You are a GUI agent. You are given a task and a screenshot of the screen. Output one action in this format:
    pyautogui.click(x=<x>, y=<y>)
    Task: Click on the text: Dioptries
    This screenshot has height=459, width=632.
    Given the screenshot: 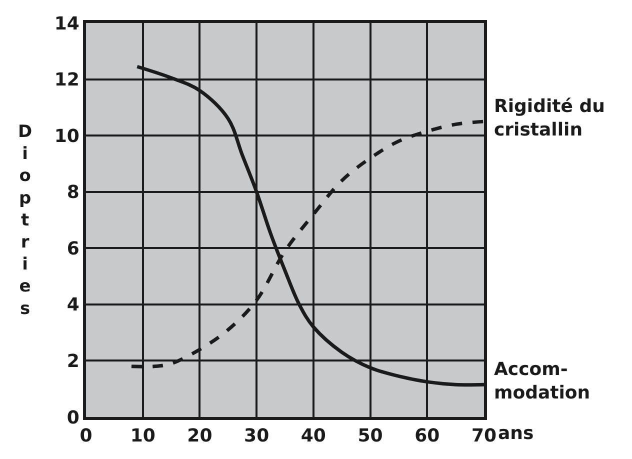 What is the action you would take?
    pyautogui.click(x=25, y=220)
    